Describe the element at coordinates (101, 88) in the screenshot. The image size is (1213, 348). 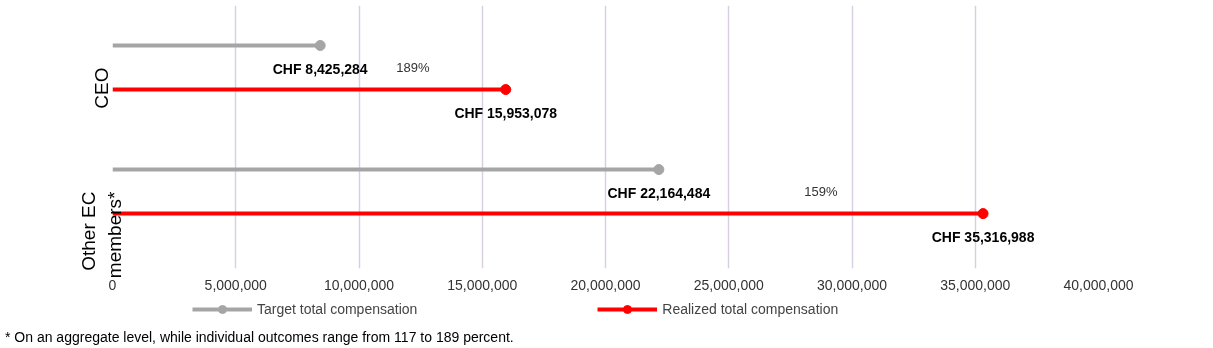
I see `y-tick-label: CEO` at that location.